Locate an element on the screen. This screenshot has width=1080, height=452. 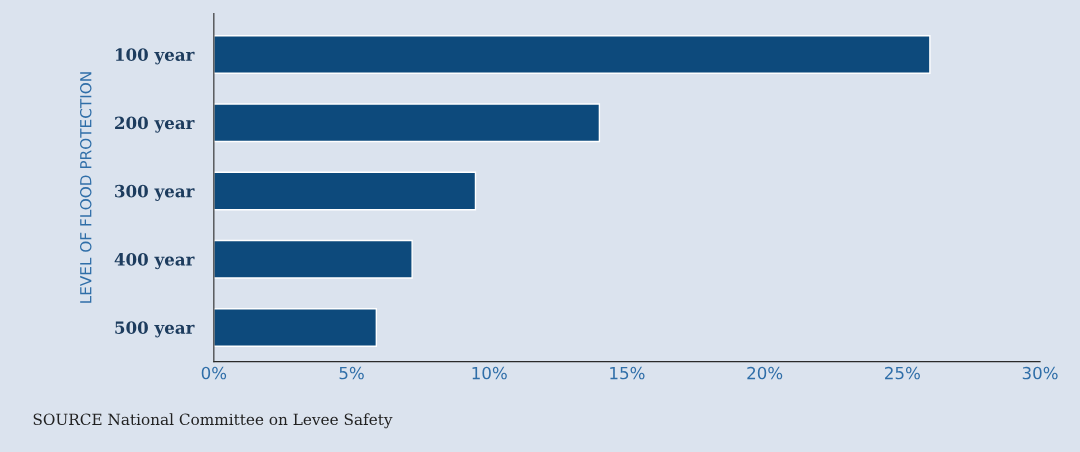
x-tick-label: 30% is located at coordinates (1040, 373).